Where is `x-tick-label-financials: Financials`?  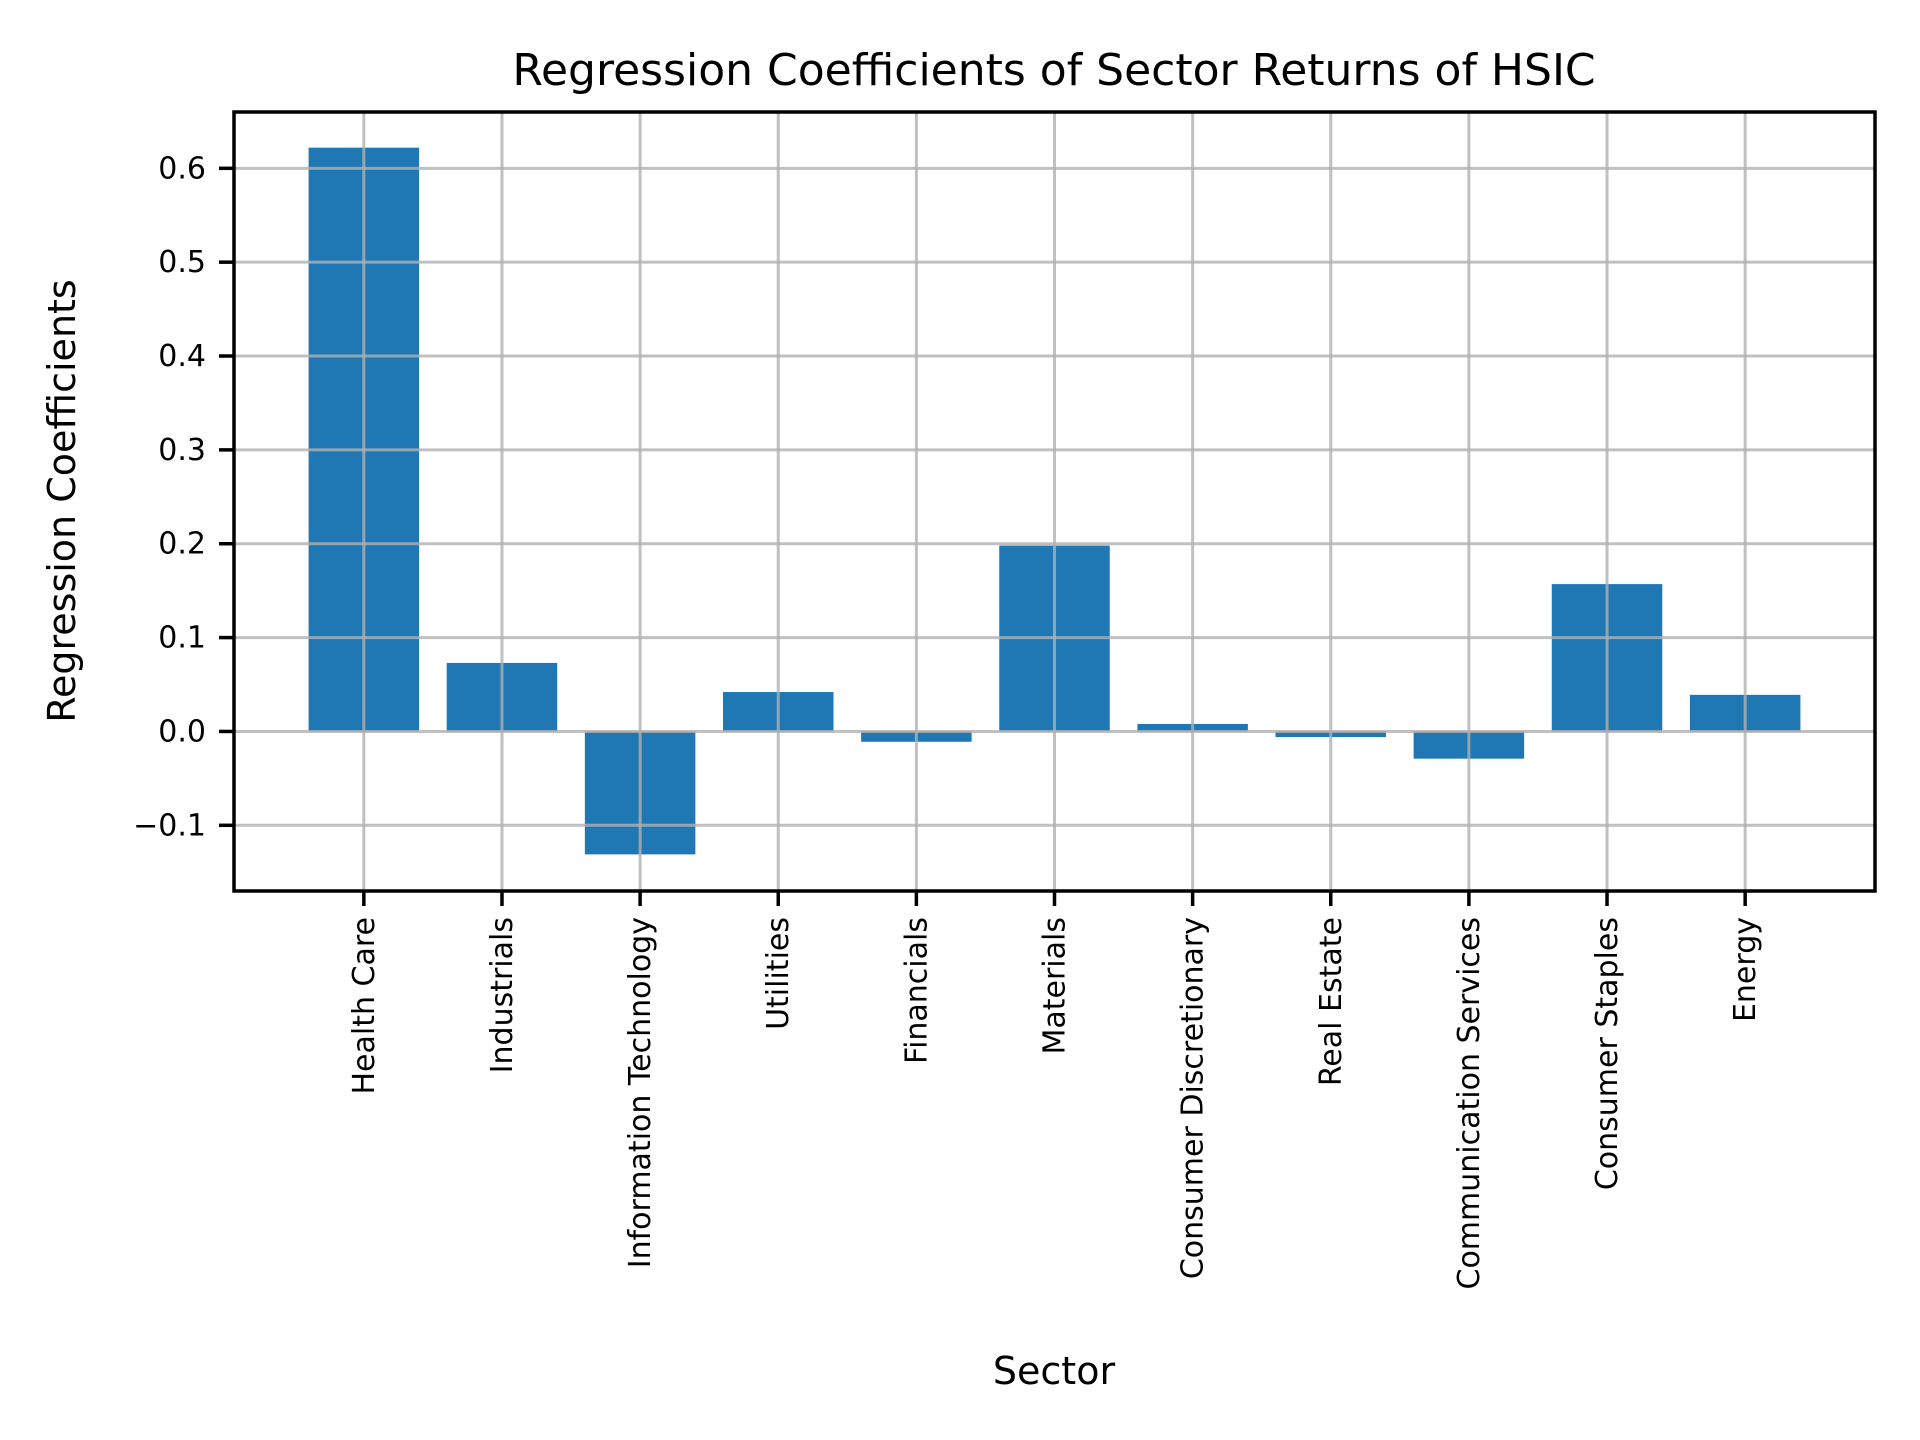 x-tick-label-financials: Financials is located at coordinates (916, 990).